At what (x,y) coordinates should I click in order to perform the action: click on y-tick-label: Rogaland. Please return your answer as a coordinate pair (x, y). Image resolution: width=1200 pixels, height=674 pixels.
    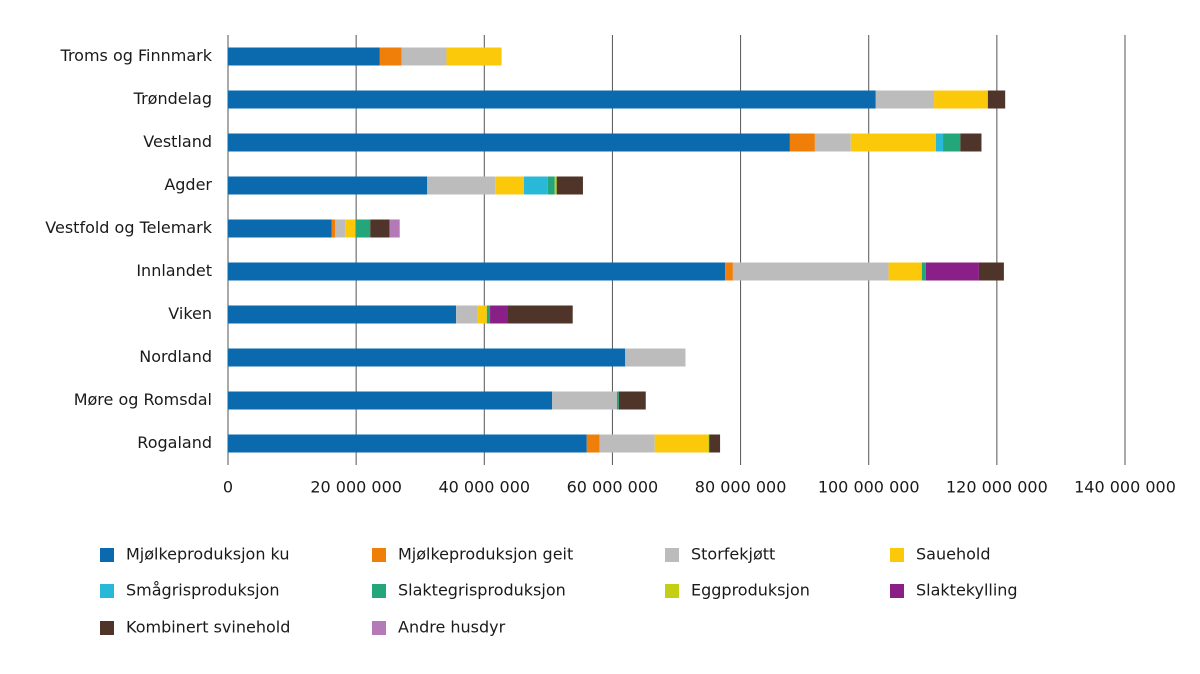
    Looking at the image, I should click on (174, 442).